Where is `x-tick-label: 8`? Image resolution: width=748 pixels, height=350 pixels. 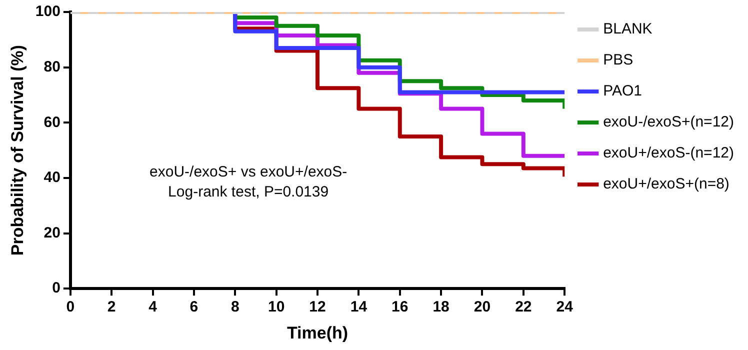 x-tick-label: 8 is located at coordinates (235, 307).